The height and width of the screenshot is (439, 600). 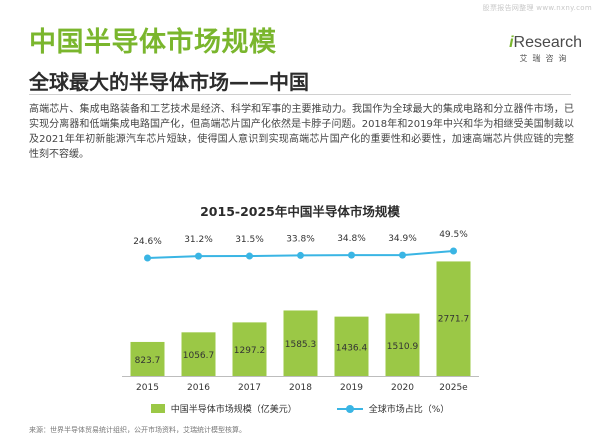 What do you see at coordinates (300, 255) in the screenshot?
I see `share-point-2018` at bounding box center [300, 255].